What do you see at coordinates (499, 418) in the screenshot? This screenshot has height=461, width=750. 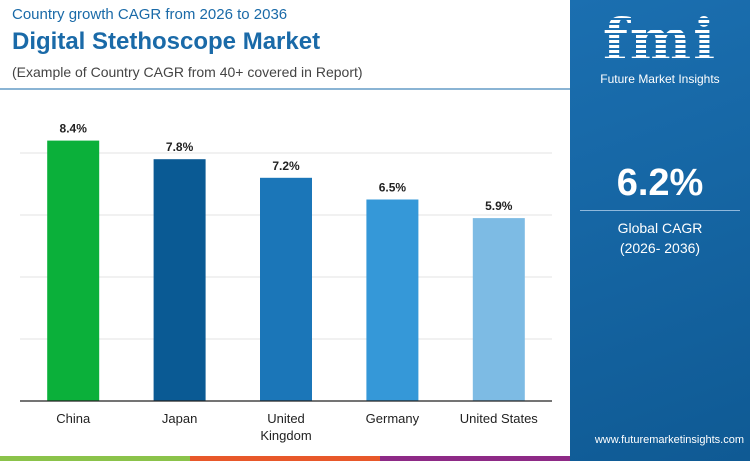 I see `category-label: United States` at bounding box center [499, 418].